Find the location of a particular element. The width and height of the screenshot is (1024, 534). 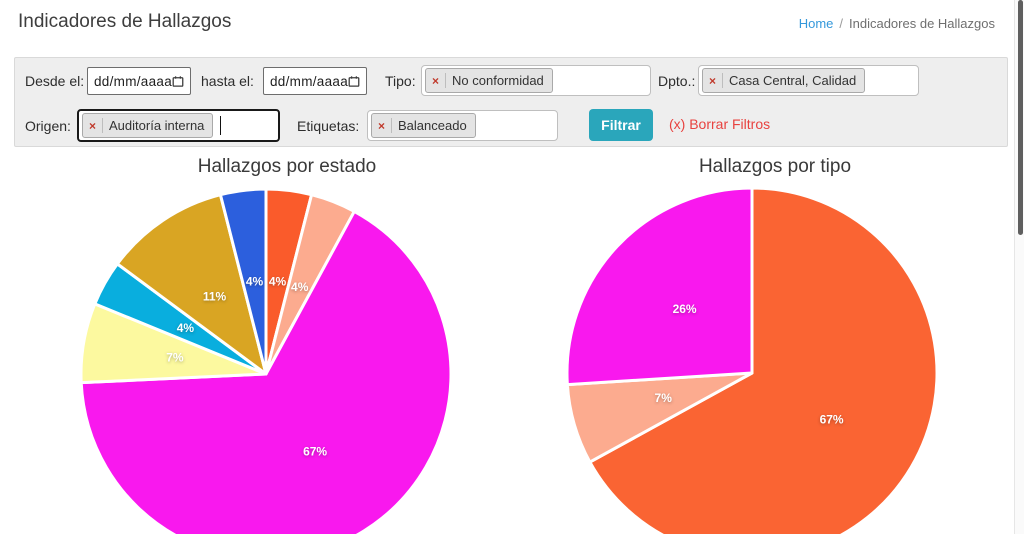

fecha-desde-input: dd/mm/aaaa is located at coordinates (139, 81).